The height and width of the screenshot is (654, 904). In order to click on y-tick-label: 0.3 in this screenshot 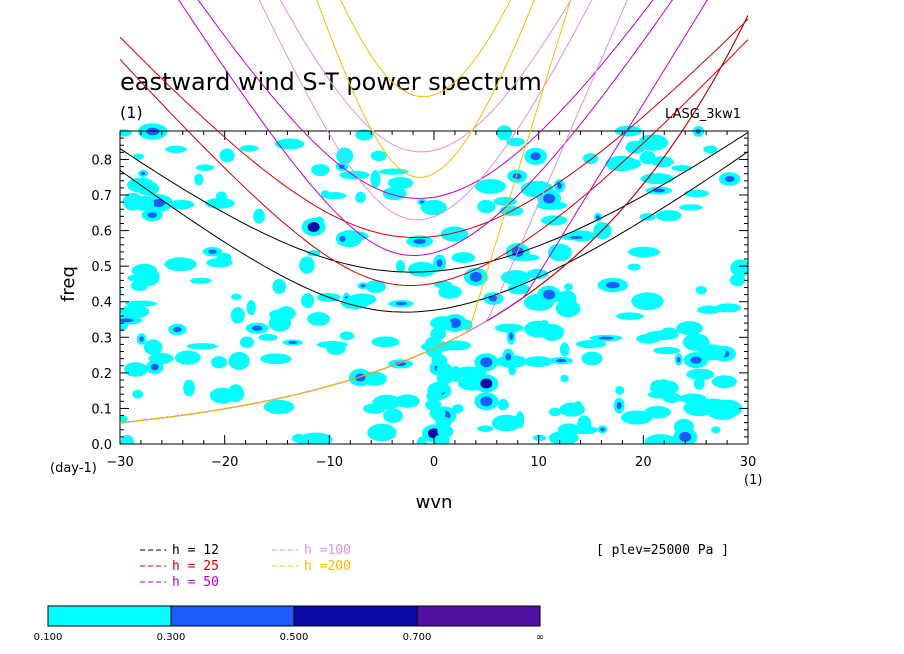, I will do `click(101, 338)`.